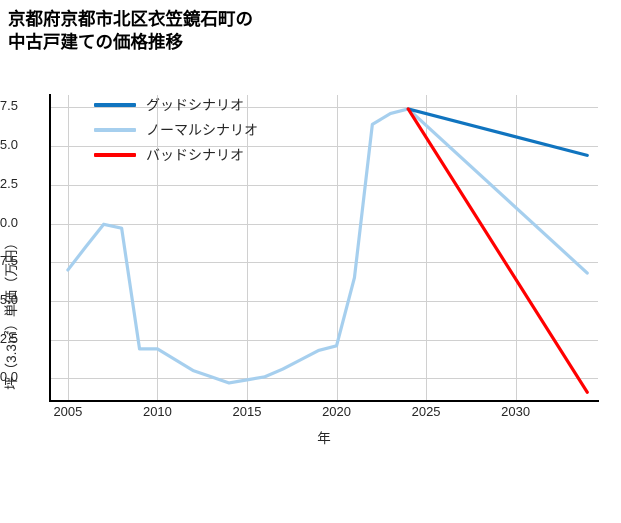  I want to click on y-axis-tick-label: 82.5, so click(9, 183).